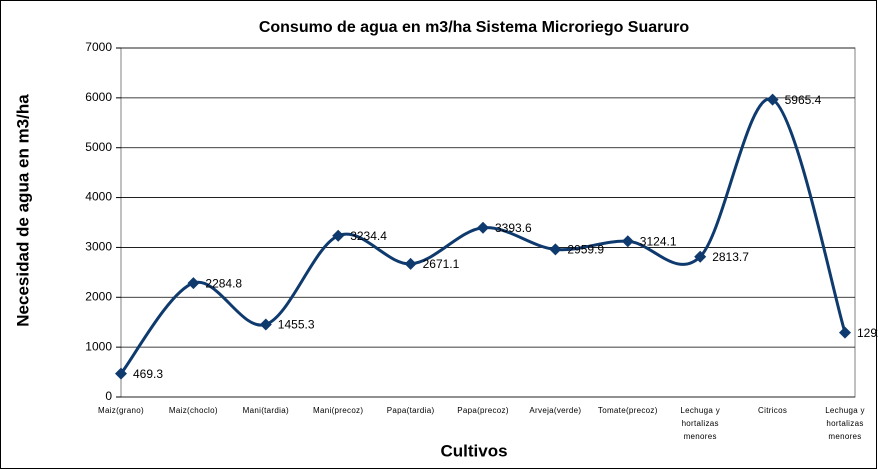 Image resolution: width=878 pixels, height=470 pixels. I want to click on x-tick-label: Maiz(grano), so click(121, 410).